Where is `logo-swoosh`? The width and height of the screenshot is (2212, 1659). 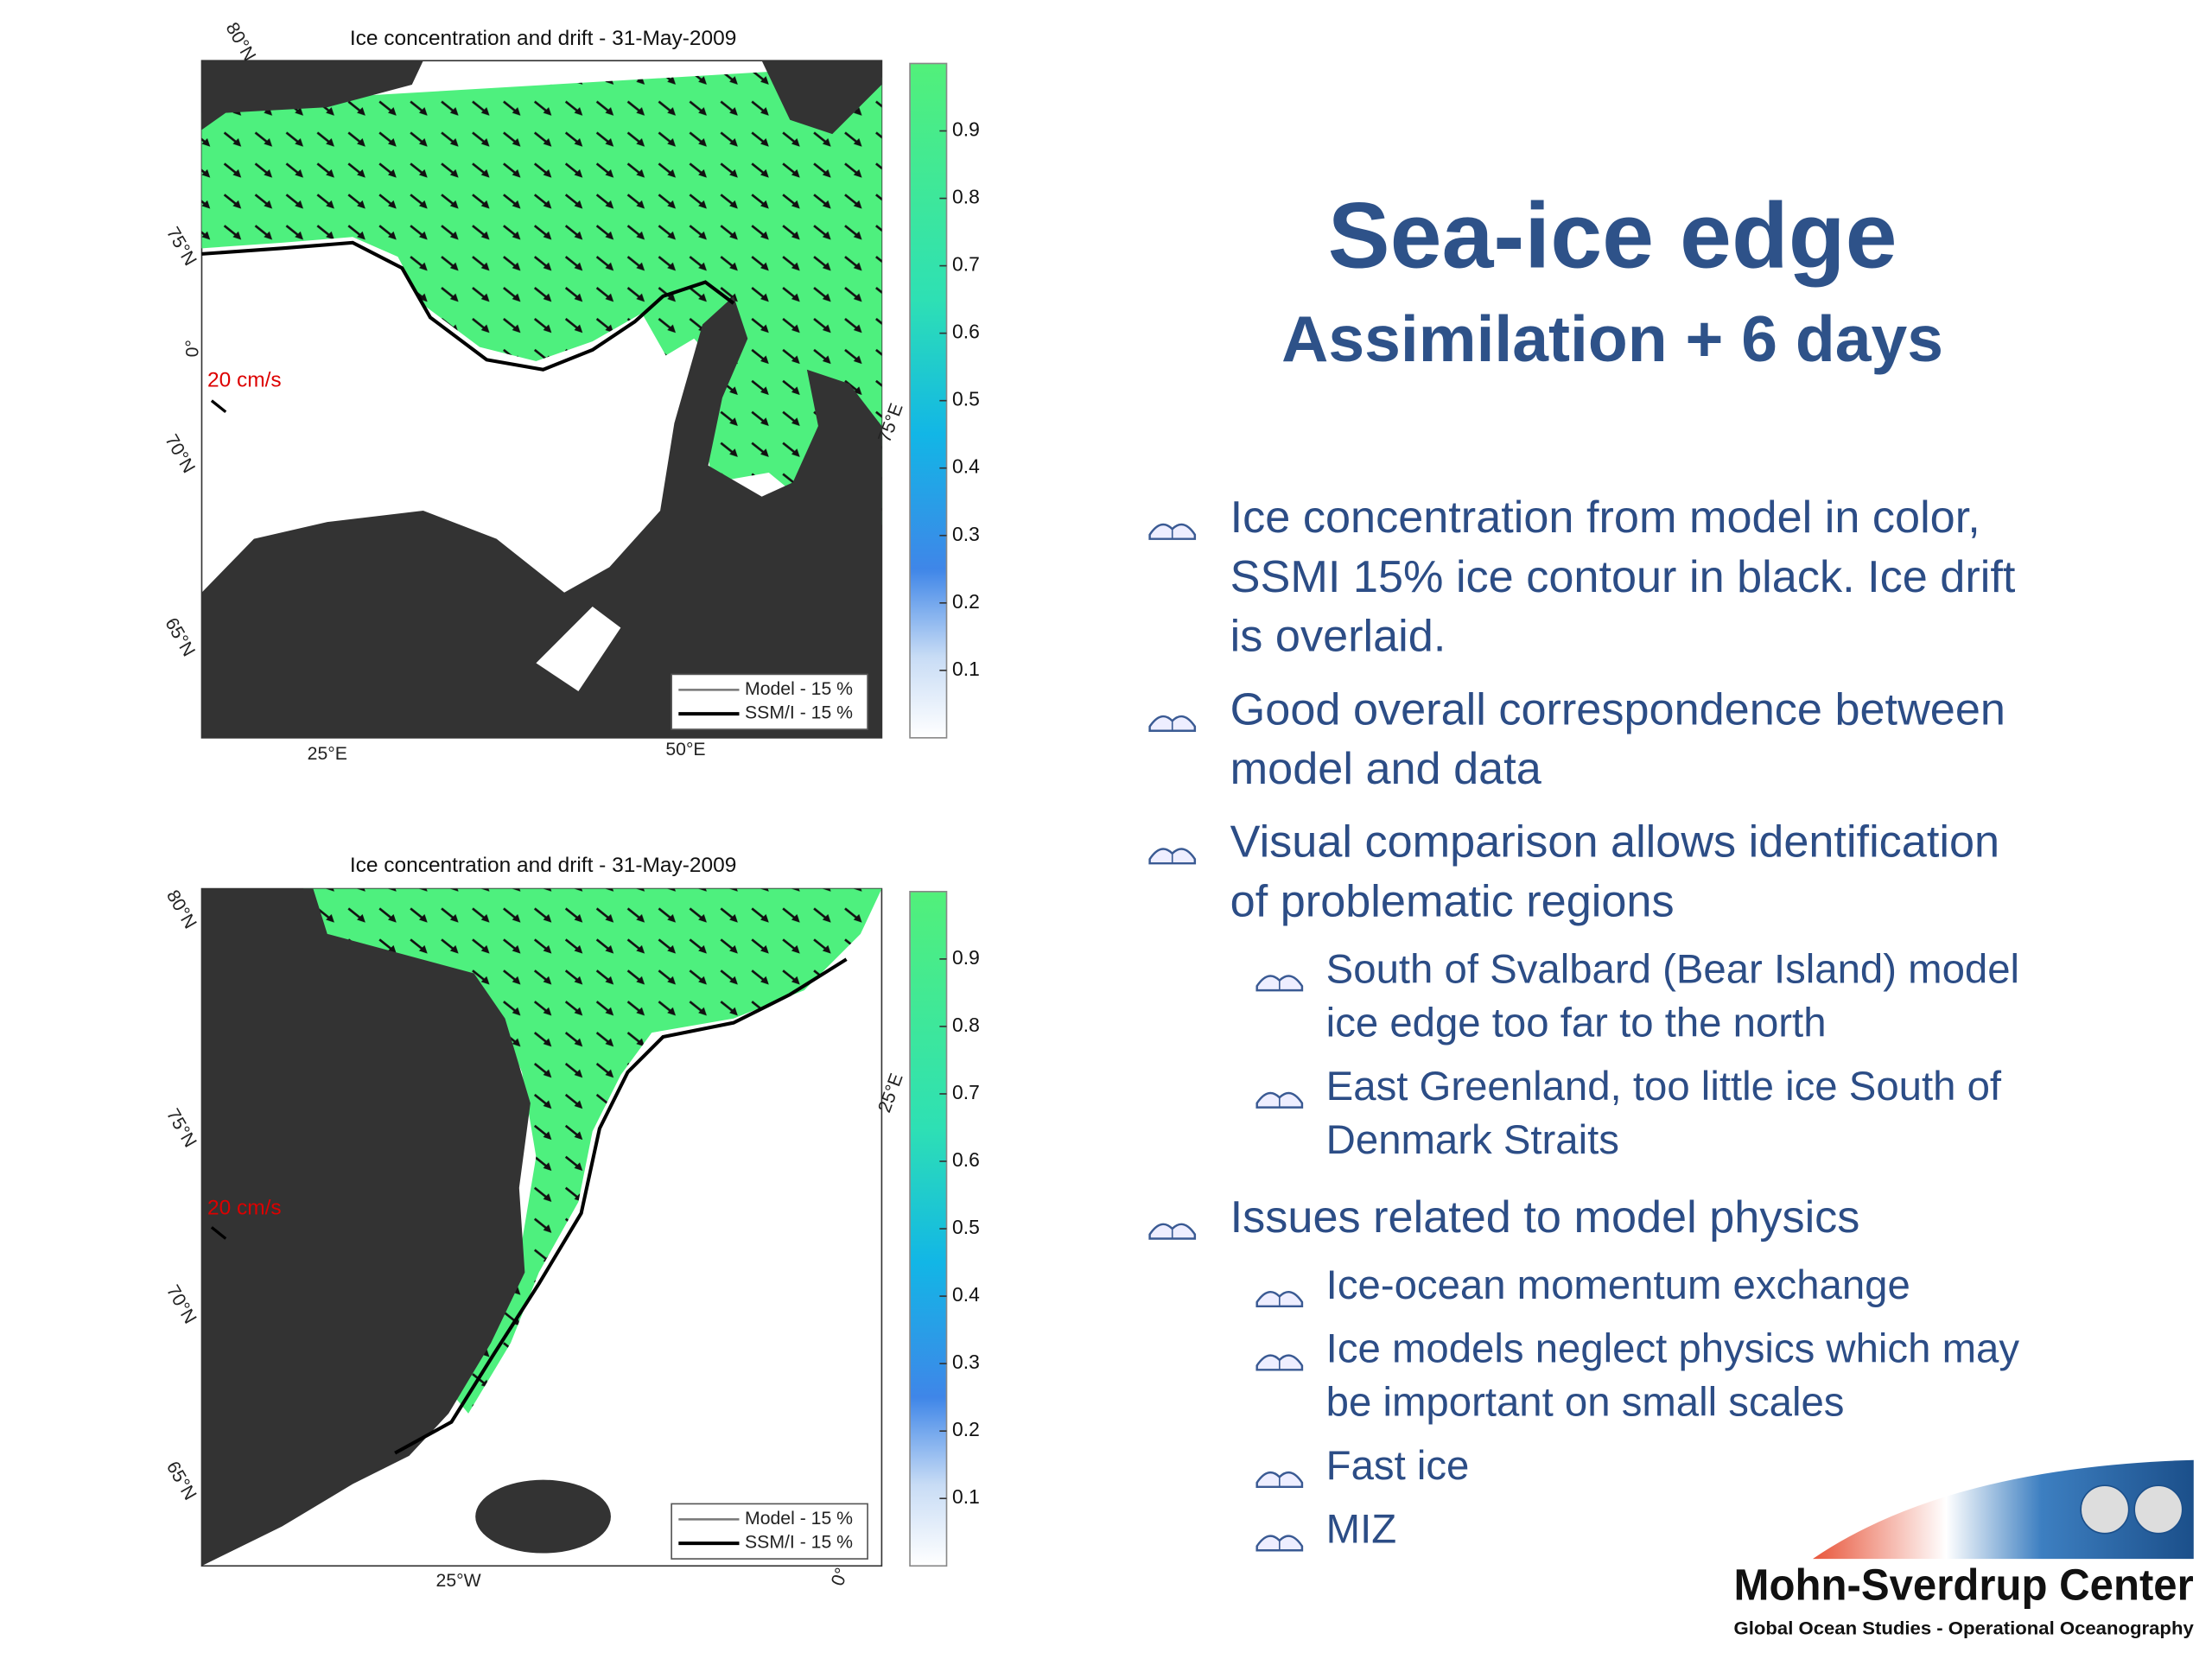 logo-swoosh is located at coordinates (2003, 1509).